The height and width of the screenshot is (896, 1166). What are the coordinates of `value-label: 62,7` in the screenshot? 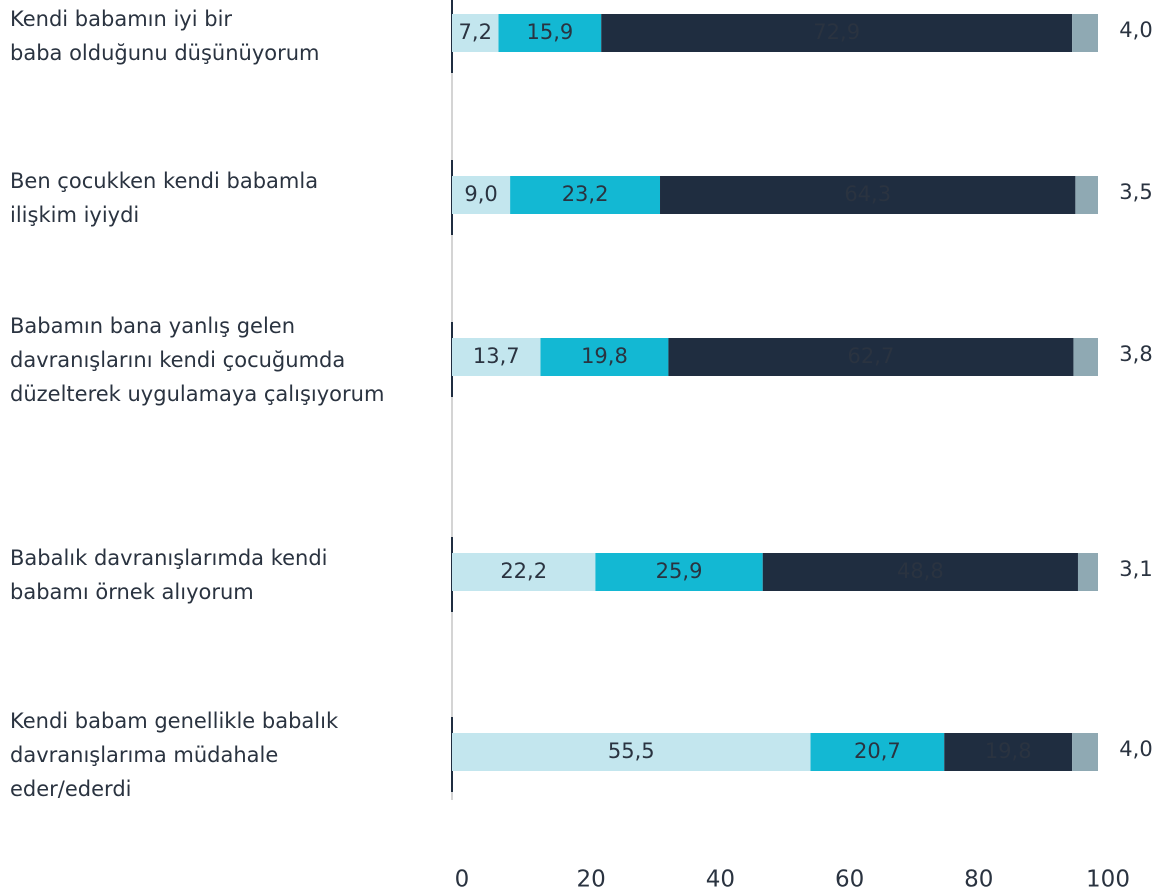 It's located at (871, 356).